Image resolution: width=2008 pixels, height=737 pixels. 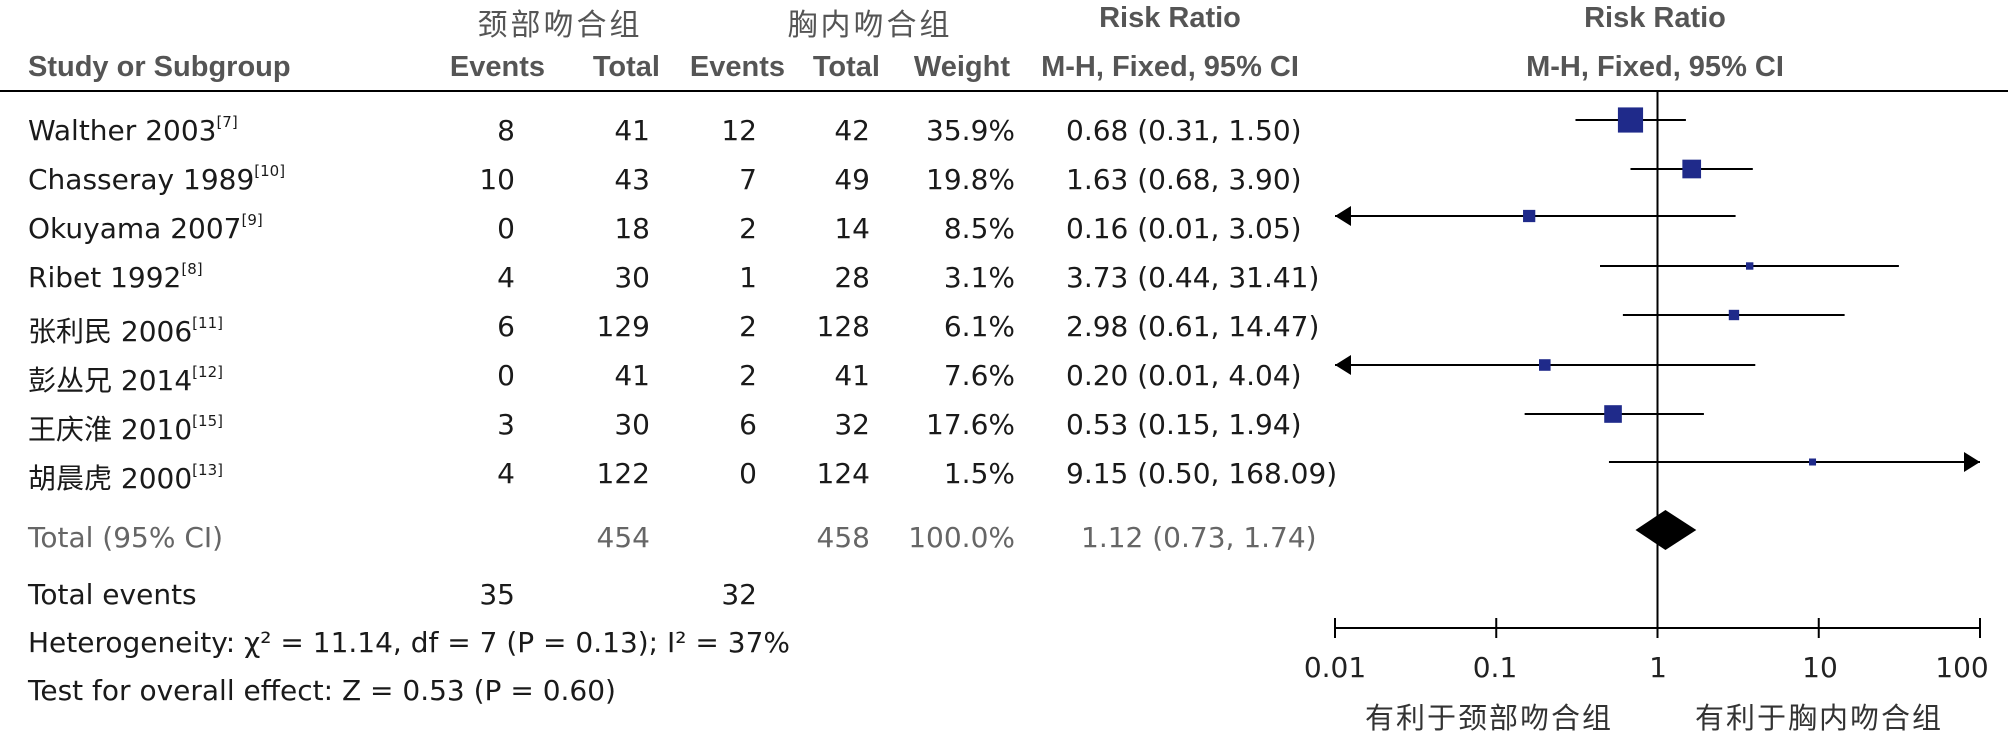 What do you see at coordinates (843, 537) in the screenshot?
I see `total-right-sum: 458` at bounding box center [843, 537].